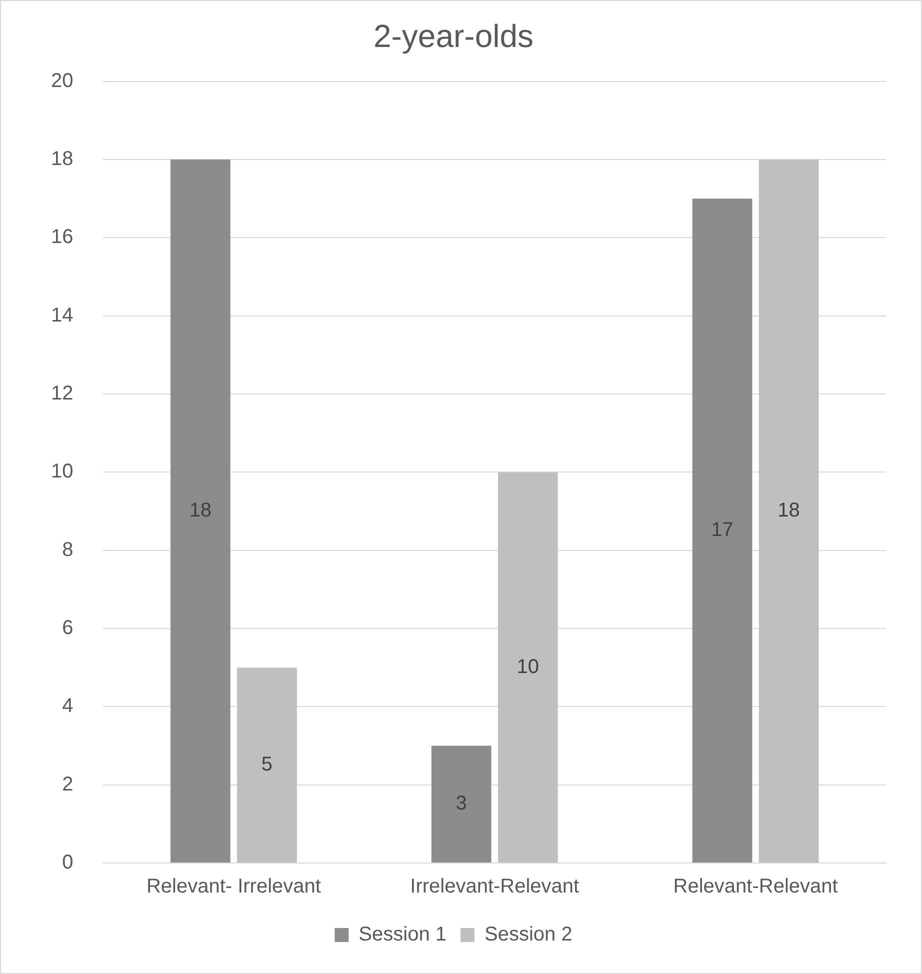 Image resolution: width=922 pixels, height=974 pixels. I want to click on y-tick-label: 0, so click(68, 863).